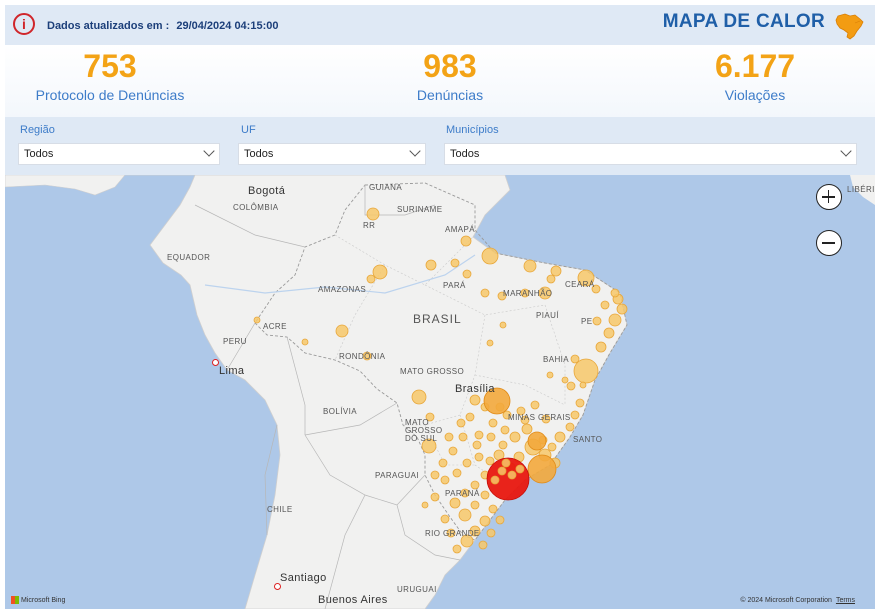 This screenshot has width=880, height=614. I want to click on label-rio-grande: RIO GRANDE, so click(452, 533).